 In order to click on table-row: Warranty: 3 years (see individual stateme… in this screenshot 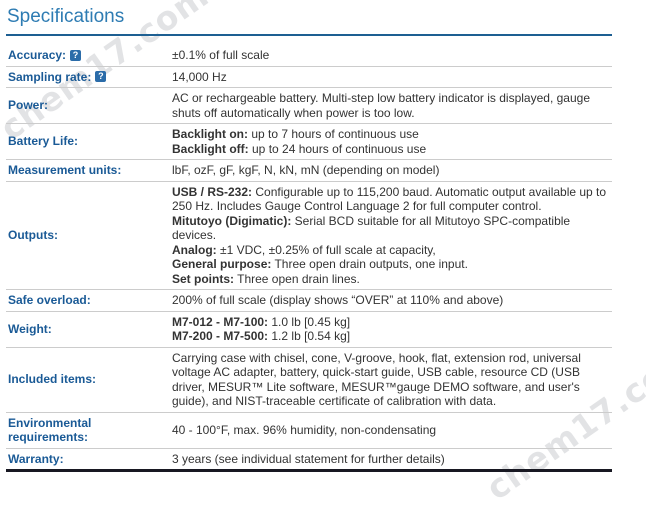, I will do `click(309, 459)`.